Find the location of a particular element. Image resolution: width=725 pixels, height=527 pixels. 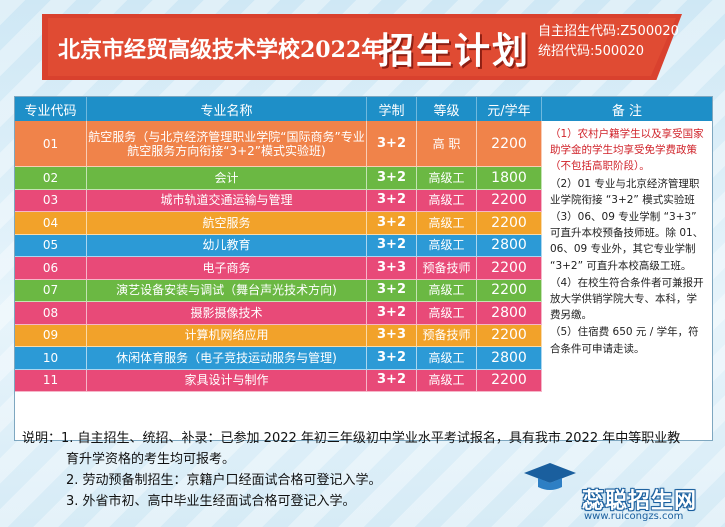

table-row: 05 幼儿教育 3+2 高级工 2800 is located at coordinates (278, 245).